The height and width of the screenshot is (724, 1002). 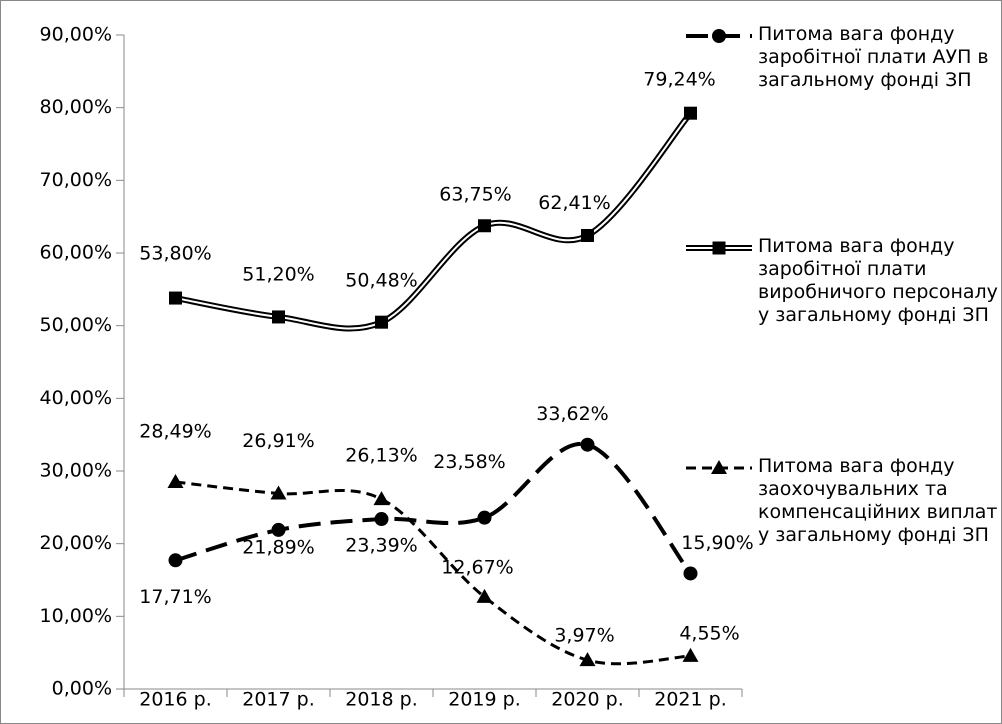 What do you see at coordinates (76, 325) in the screenshot?
I see `y-tick-label: 50,00%` at bounding box center [76, 325].